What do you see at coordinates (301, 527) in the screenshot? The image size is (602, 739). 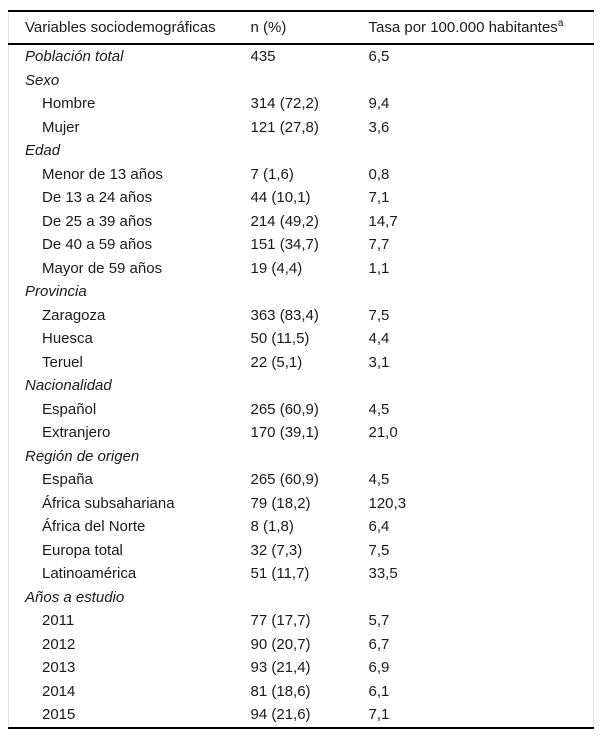 I see `table-row: África del Norte 8 (1,8) 6,4` at bounding box center [301, 527].